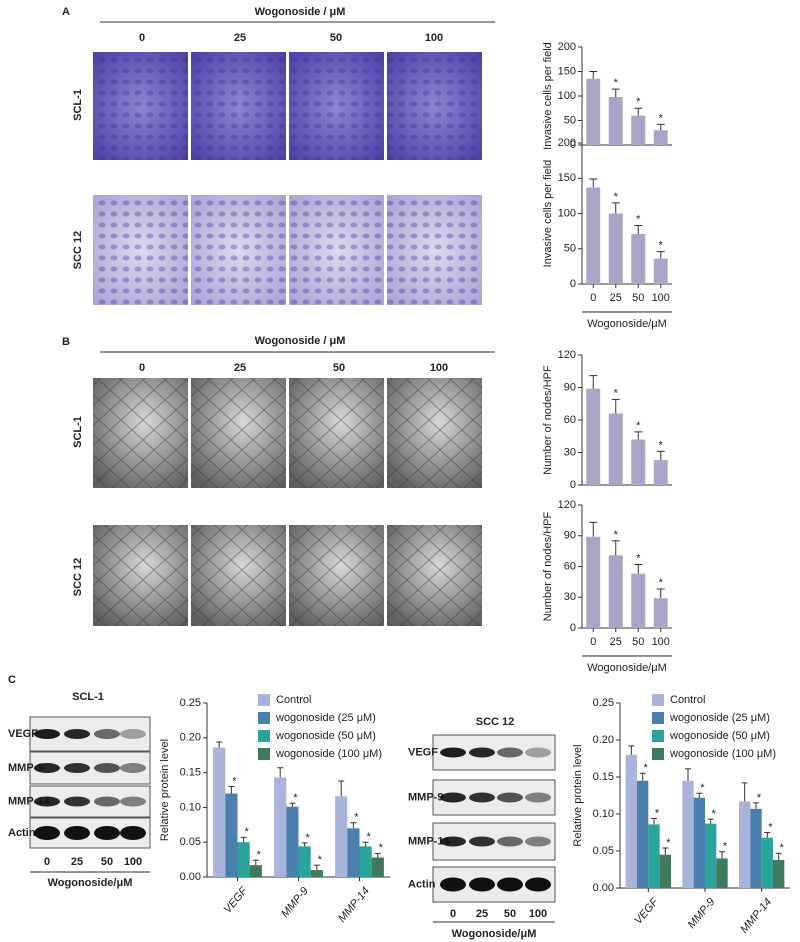 This screenshot has width=800, height=942. What do you see at coordinates (687, 700) in the screenshot?
I see `legend-label: Control` at bounding box center [687, 700].